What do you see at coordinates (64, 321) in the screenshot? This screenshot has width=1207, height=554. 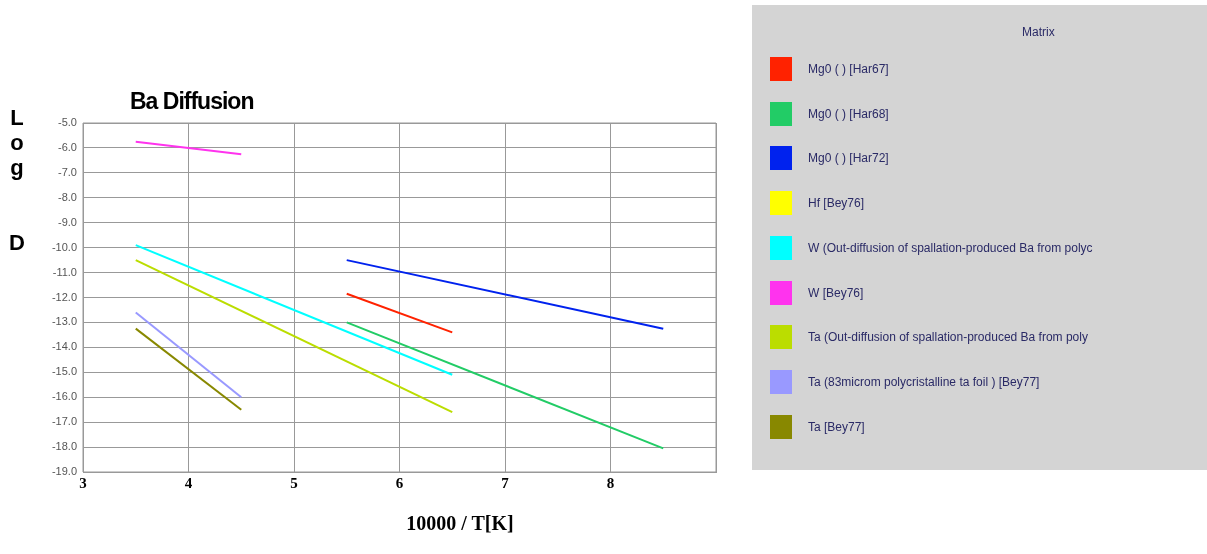 I see `y-tick-label: -13.0` at bounding box center [64, 321].